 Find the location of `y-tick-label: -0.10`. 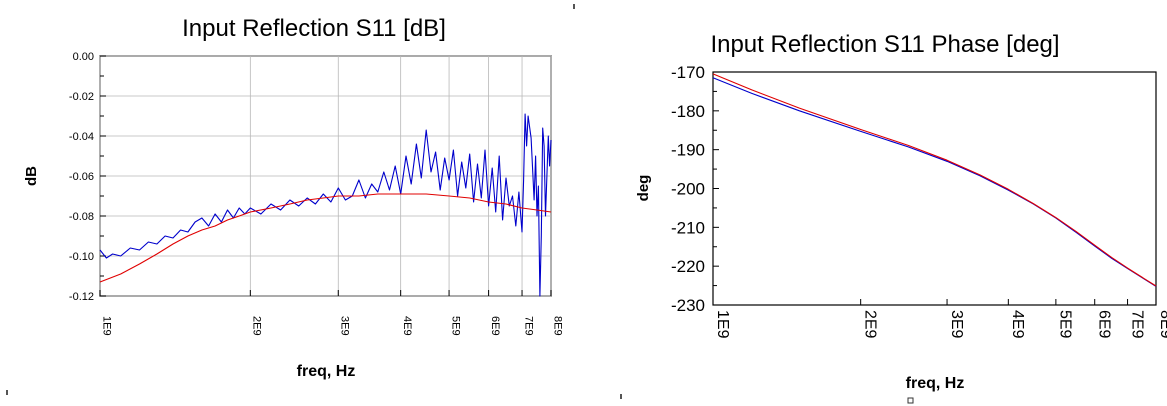

y-tick-label: -0.10 is located at coordinates (81, 257).